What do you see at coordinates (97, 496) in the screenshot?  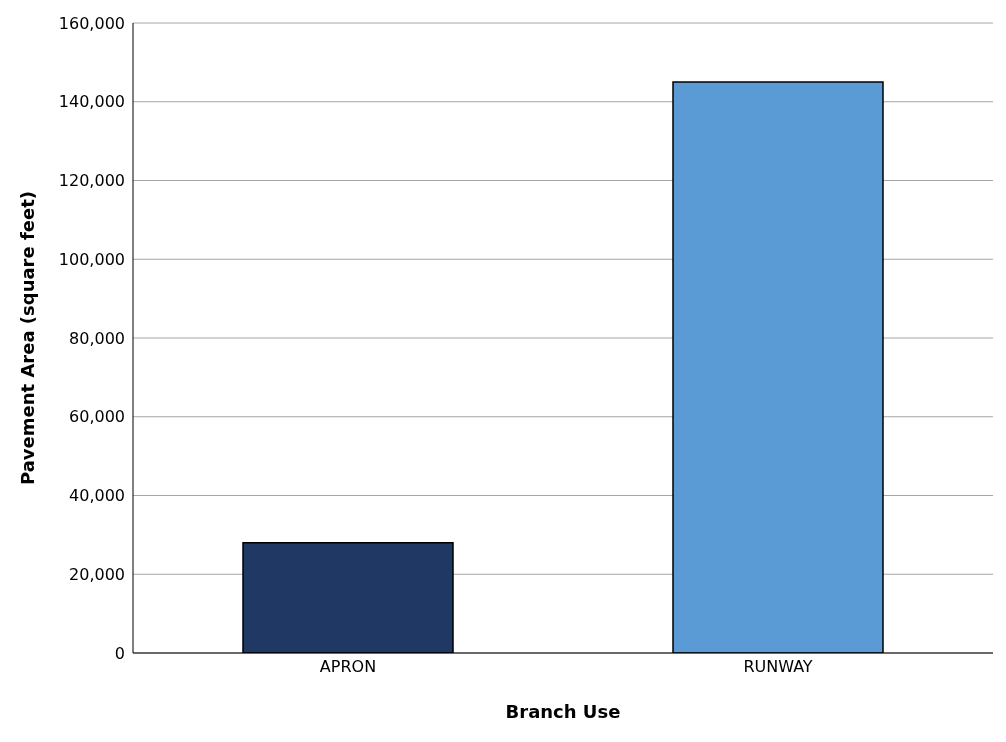 I see `y-tick-label: 40,000` at bounding box center [97, 496].